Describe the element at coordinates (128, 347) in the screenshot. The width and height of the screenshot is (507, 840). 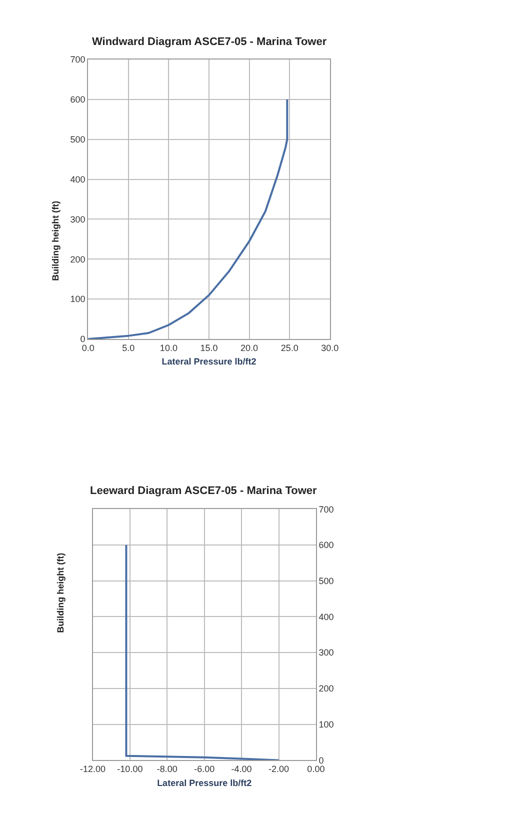
I see `x-tick-label: 5.0` at that location.